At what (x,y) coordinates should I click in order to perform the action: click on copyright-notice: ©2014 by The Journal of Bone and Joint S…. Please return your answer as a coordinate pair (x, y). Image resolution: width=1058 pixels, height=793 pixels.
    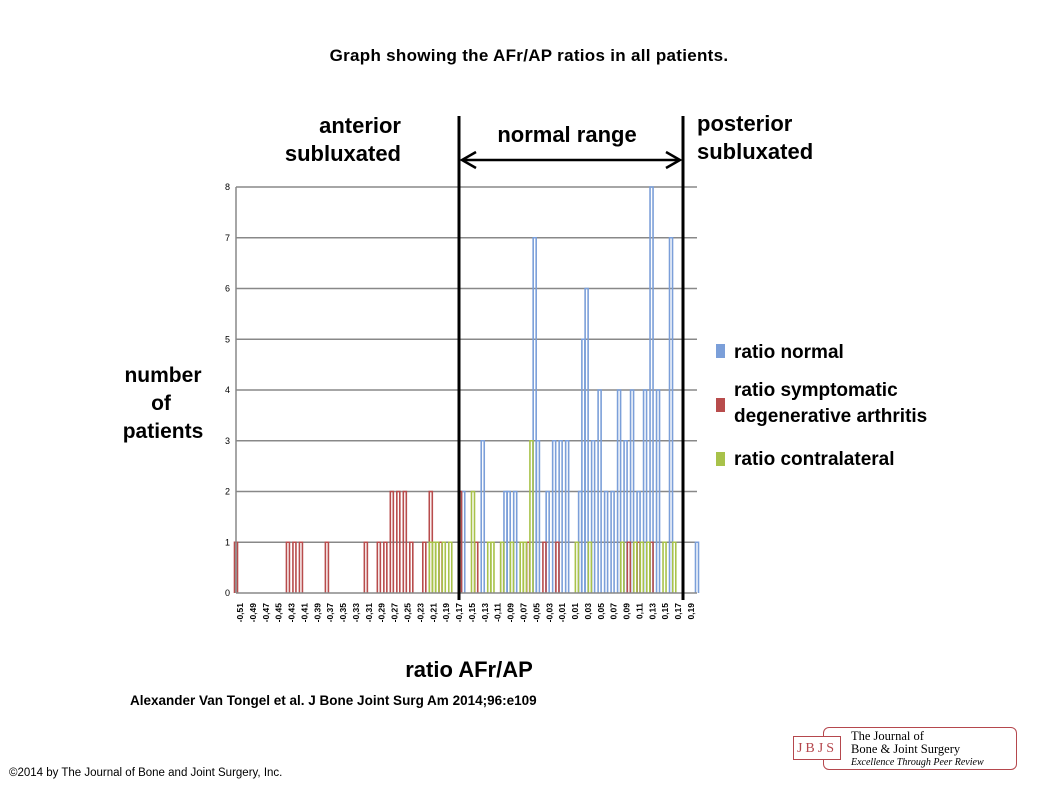
    Looking at the image, I should click on (146, 773).